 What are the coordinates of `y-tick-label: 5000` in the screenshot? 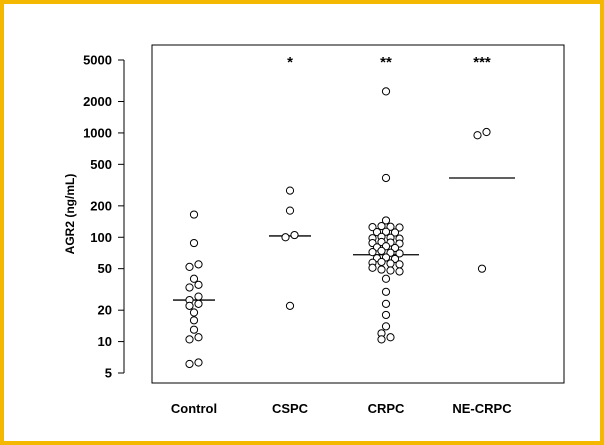 It's located at (97, 60).